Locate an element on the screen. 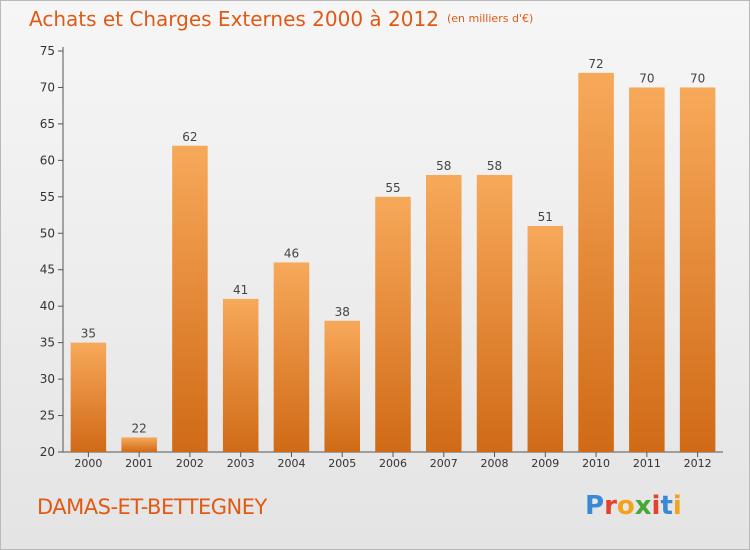 This screenshot has width=750, height=550. x-tick-label: 2006 is located at coordinates (393, 463).